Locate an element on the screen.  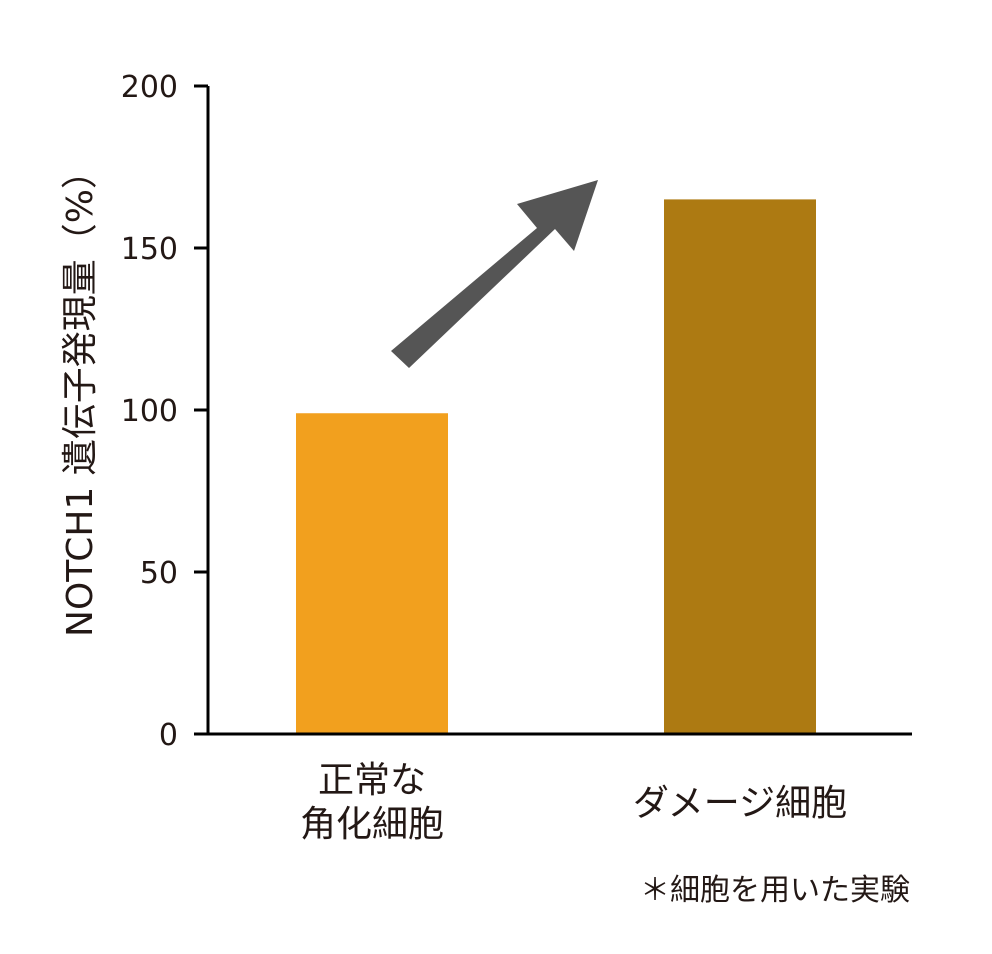
arrow-shape is located at coordinates (494, 274).